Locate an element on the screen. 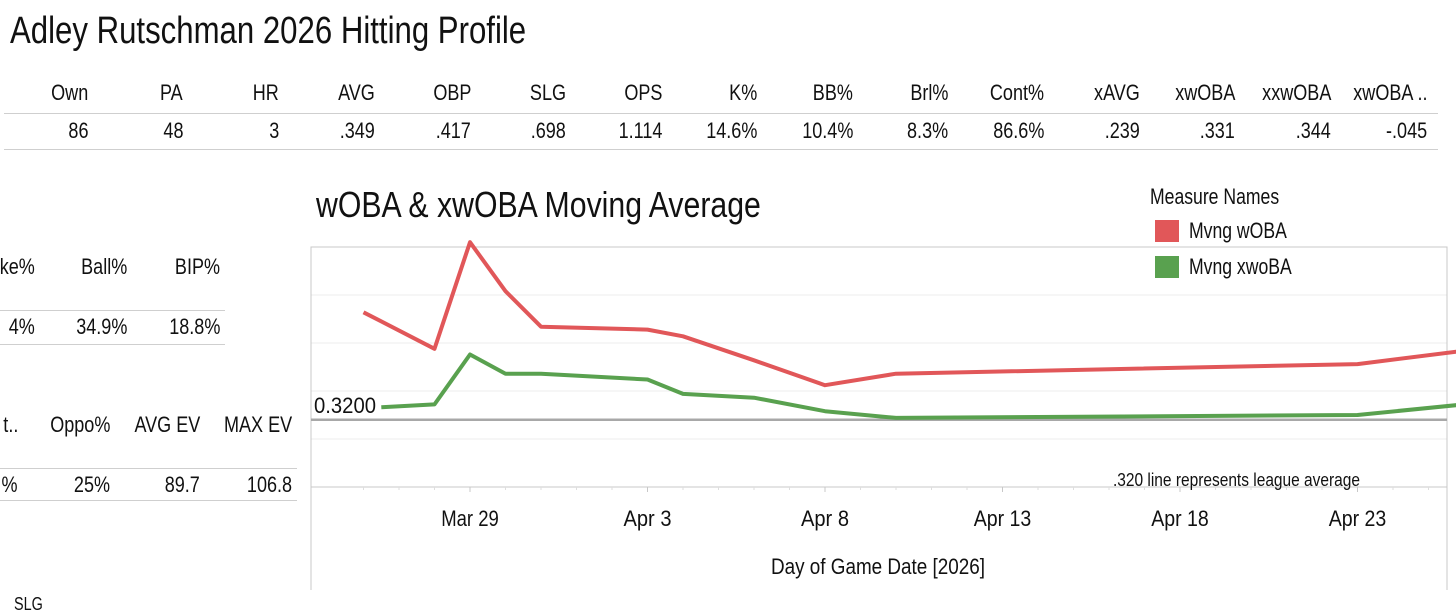 The image size is (1456, 615). x-tick-label: Mar 29 is located at coordinates (470, 518).